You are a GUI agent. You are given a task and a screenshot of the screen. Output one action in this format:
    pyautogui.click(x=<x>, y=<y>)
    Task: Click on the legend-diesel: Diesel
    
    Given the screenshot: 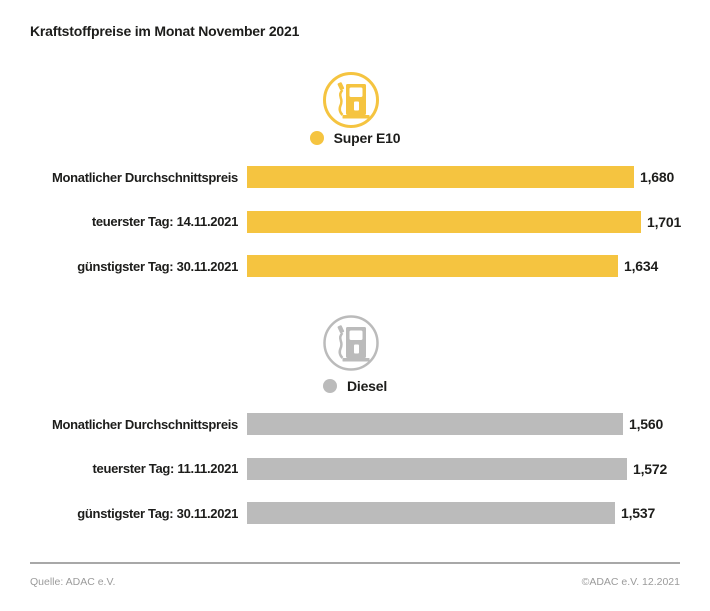 What is the action you would take?
    pyautogui.click(x=355, y=386)
    